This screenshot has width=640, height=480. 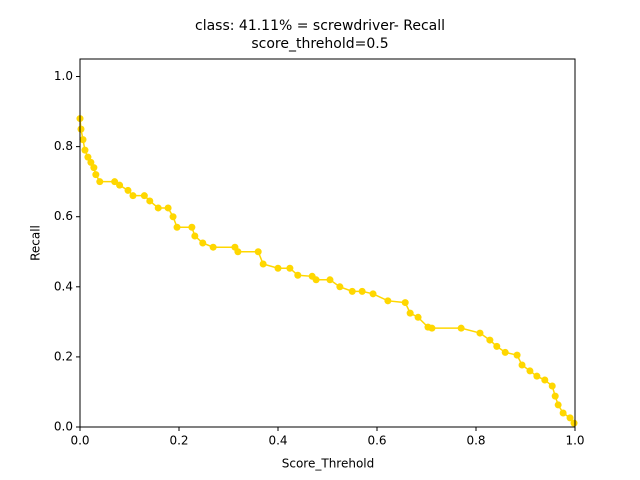 What do you see at coordinates (63, 427) in the screenshot?
I see `y-tick-label: 0.0` at bounding box center [63, 427].